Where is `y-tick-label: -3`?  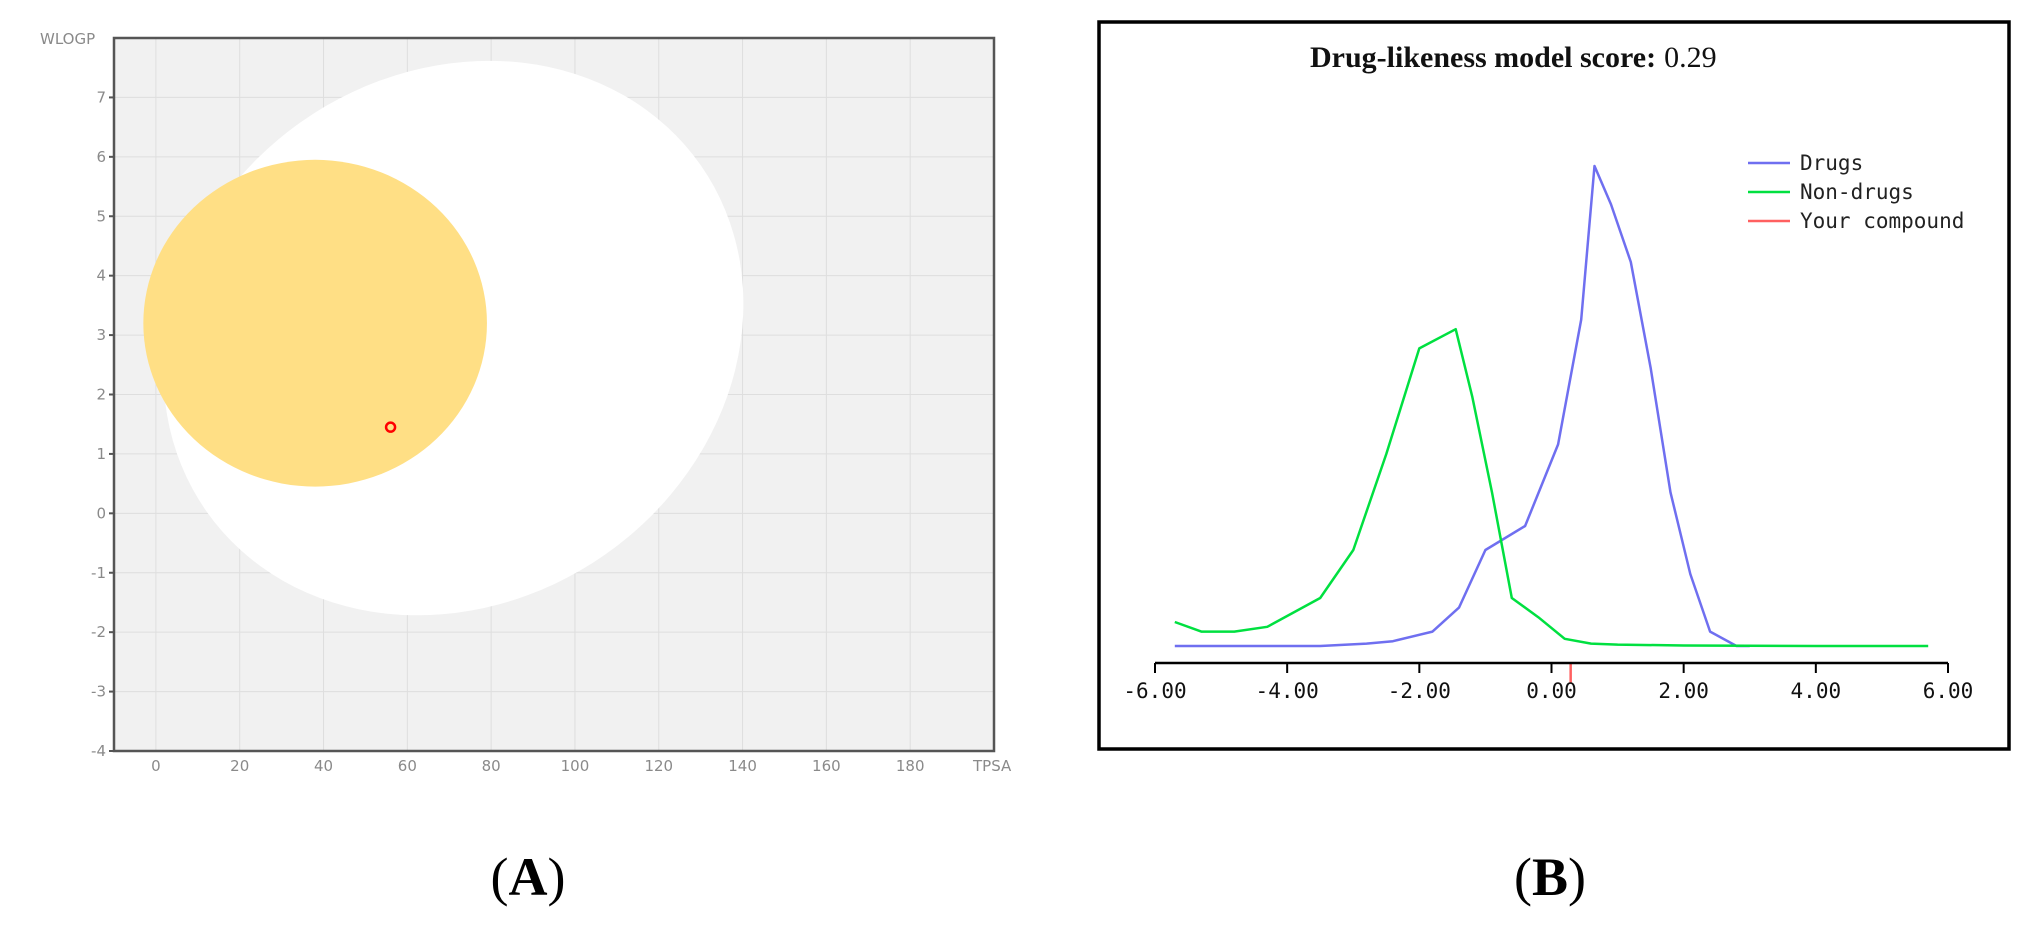 y-tick-label: -3 is located at coordinates (98, 692).